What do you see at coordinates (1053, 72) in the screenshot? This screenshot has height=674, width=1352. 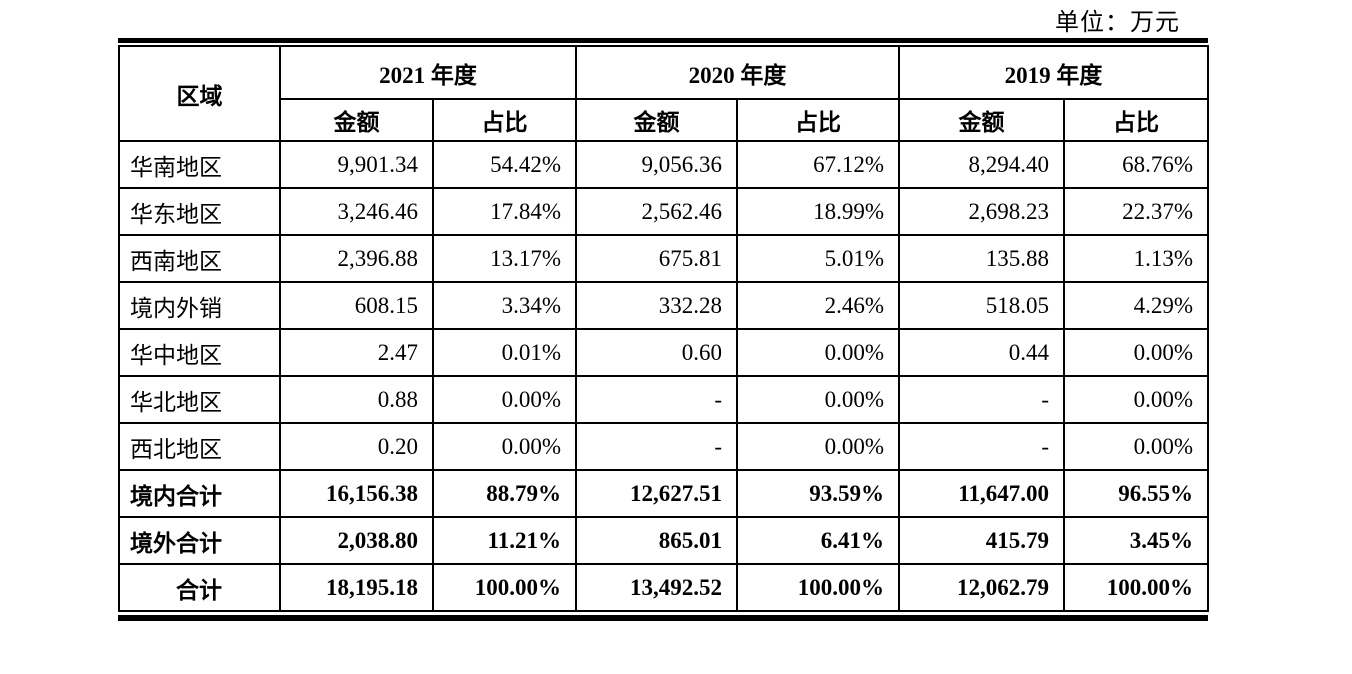 I see `column-header-year-2019: 2019 年度` at bounding box center [1053, 72].